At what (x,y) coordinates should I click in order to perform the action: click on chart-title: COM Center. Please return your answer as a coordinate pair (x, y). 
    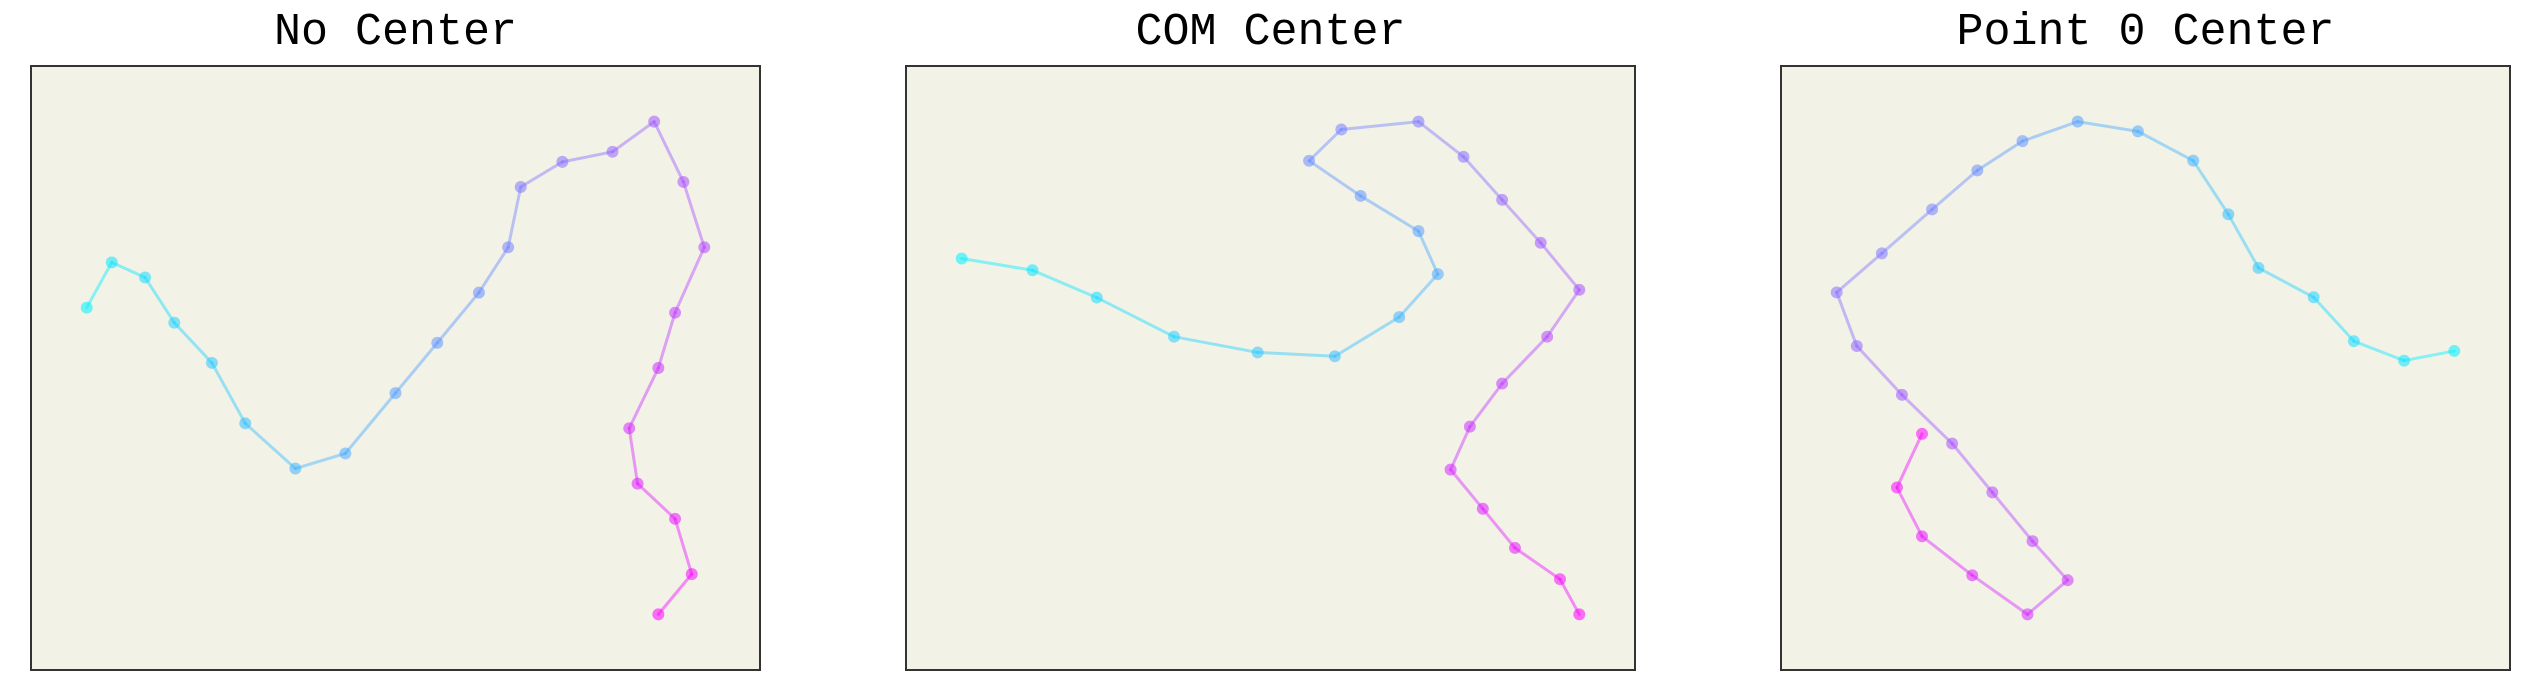
    Looking at the image, I should click on (1270, 32).